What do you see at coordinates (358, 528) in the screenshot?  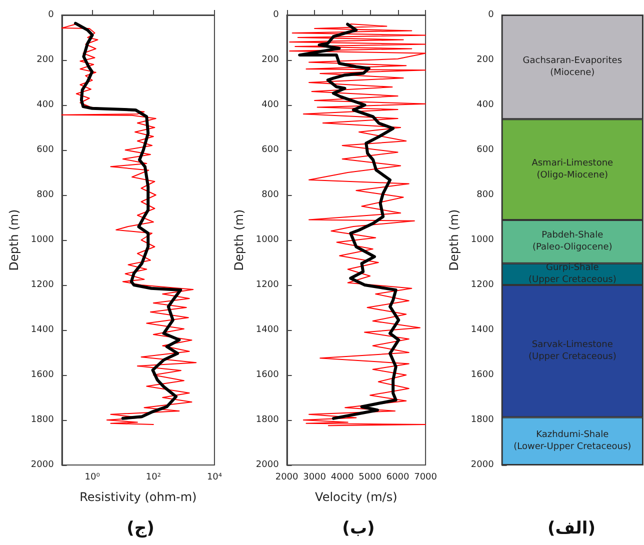 I see `text: (ب)` at bounding box center [358, 528].